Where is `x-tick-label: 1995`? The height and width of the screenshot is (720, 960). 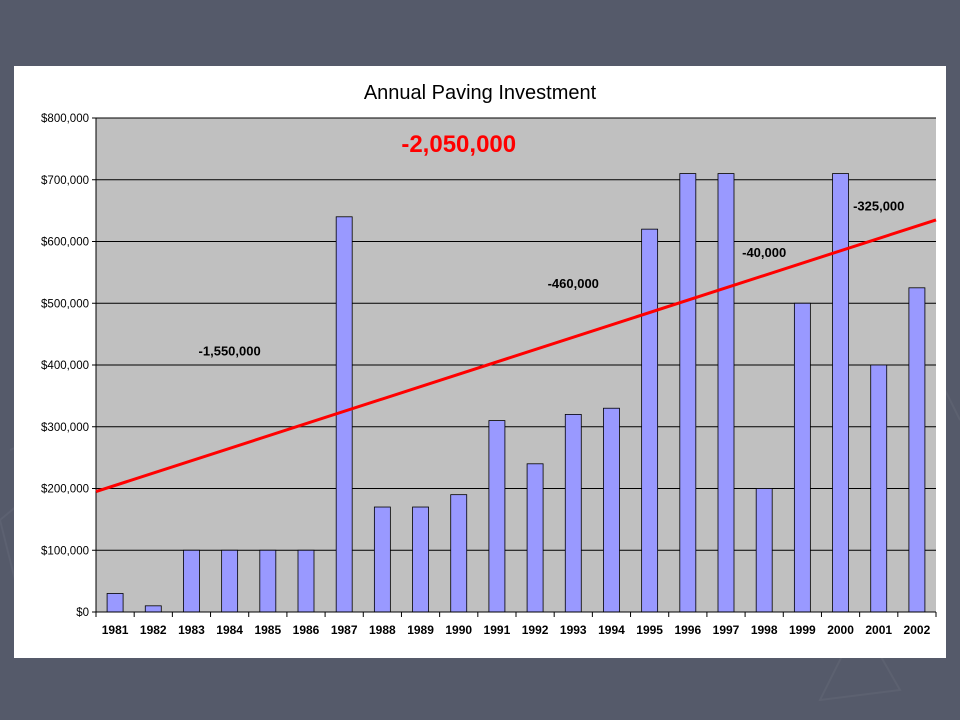 x-tick-label: 1995 is located at coordinates (649, 630).